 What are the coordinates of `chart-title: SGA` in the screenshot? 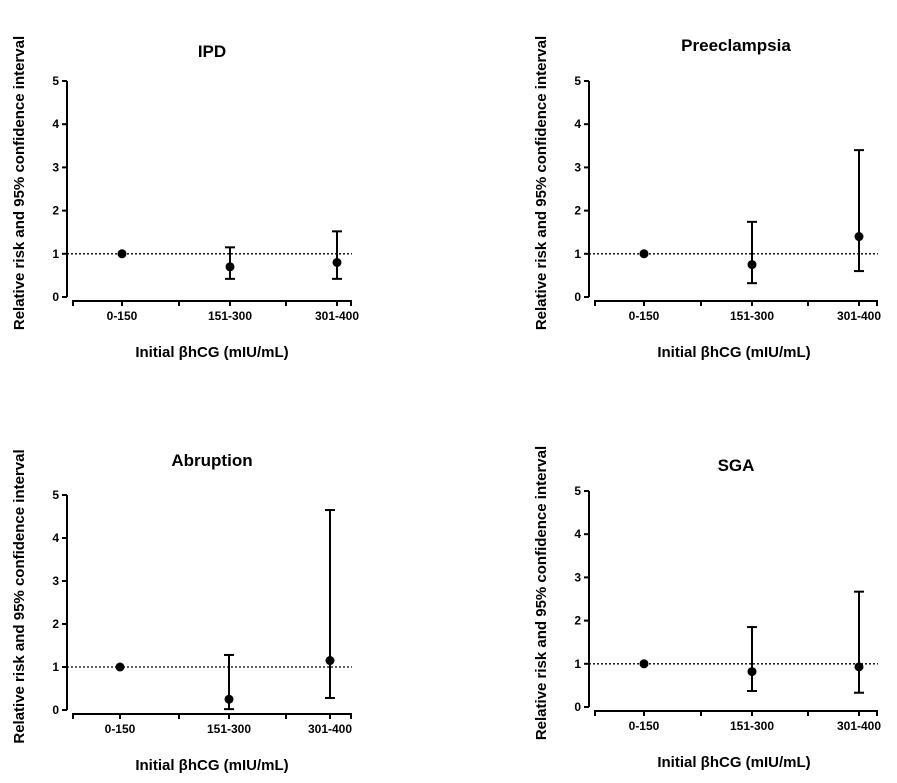 It's located at (736, 465).